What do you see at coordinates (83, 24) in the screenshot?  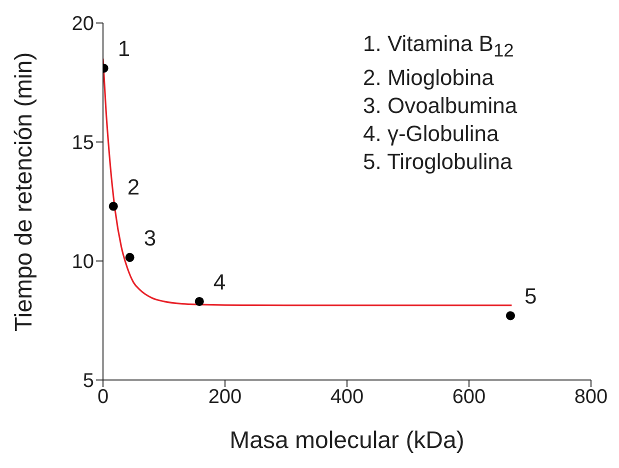 I see `y-tick-label: 20` at bounding box center [83, 24].